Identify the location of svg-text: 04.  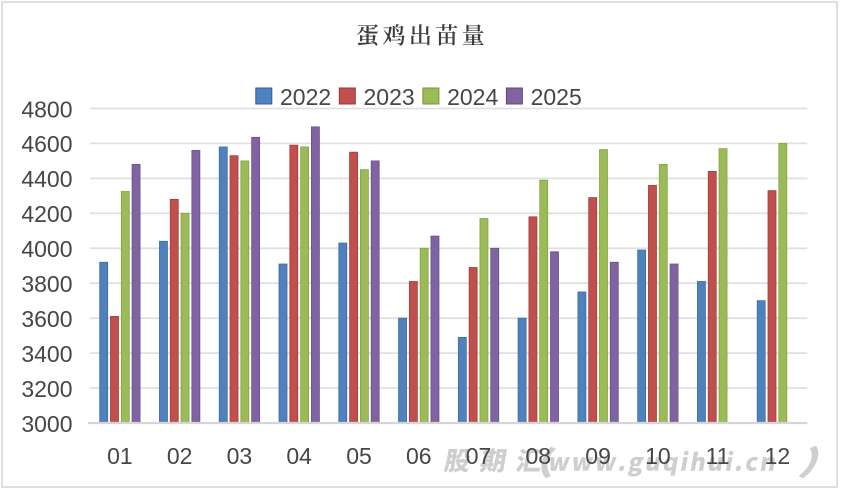
(299, 456).